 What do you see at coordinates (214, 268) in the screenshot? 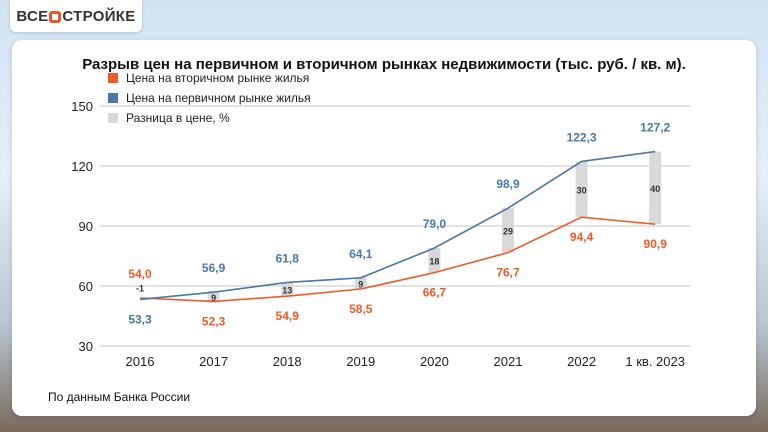
I see `primary-data-label: 56,9` at bounding box center [214, 268].